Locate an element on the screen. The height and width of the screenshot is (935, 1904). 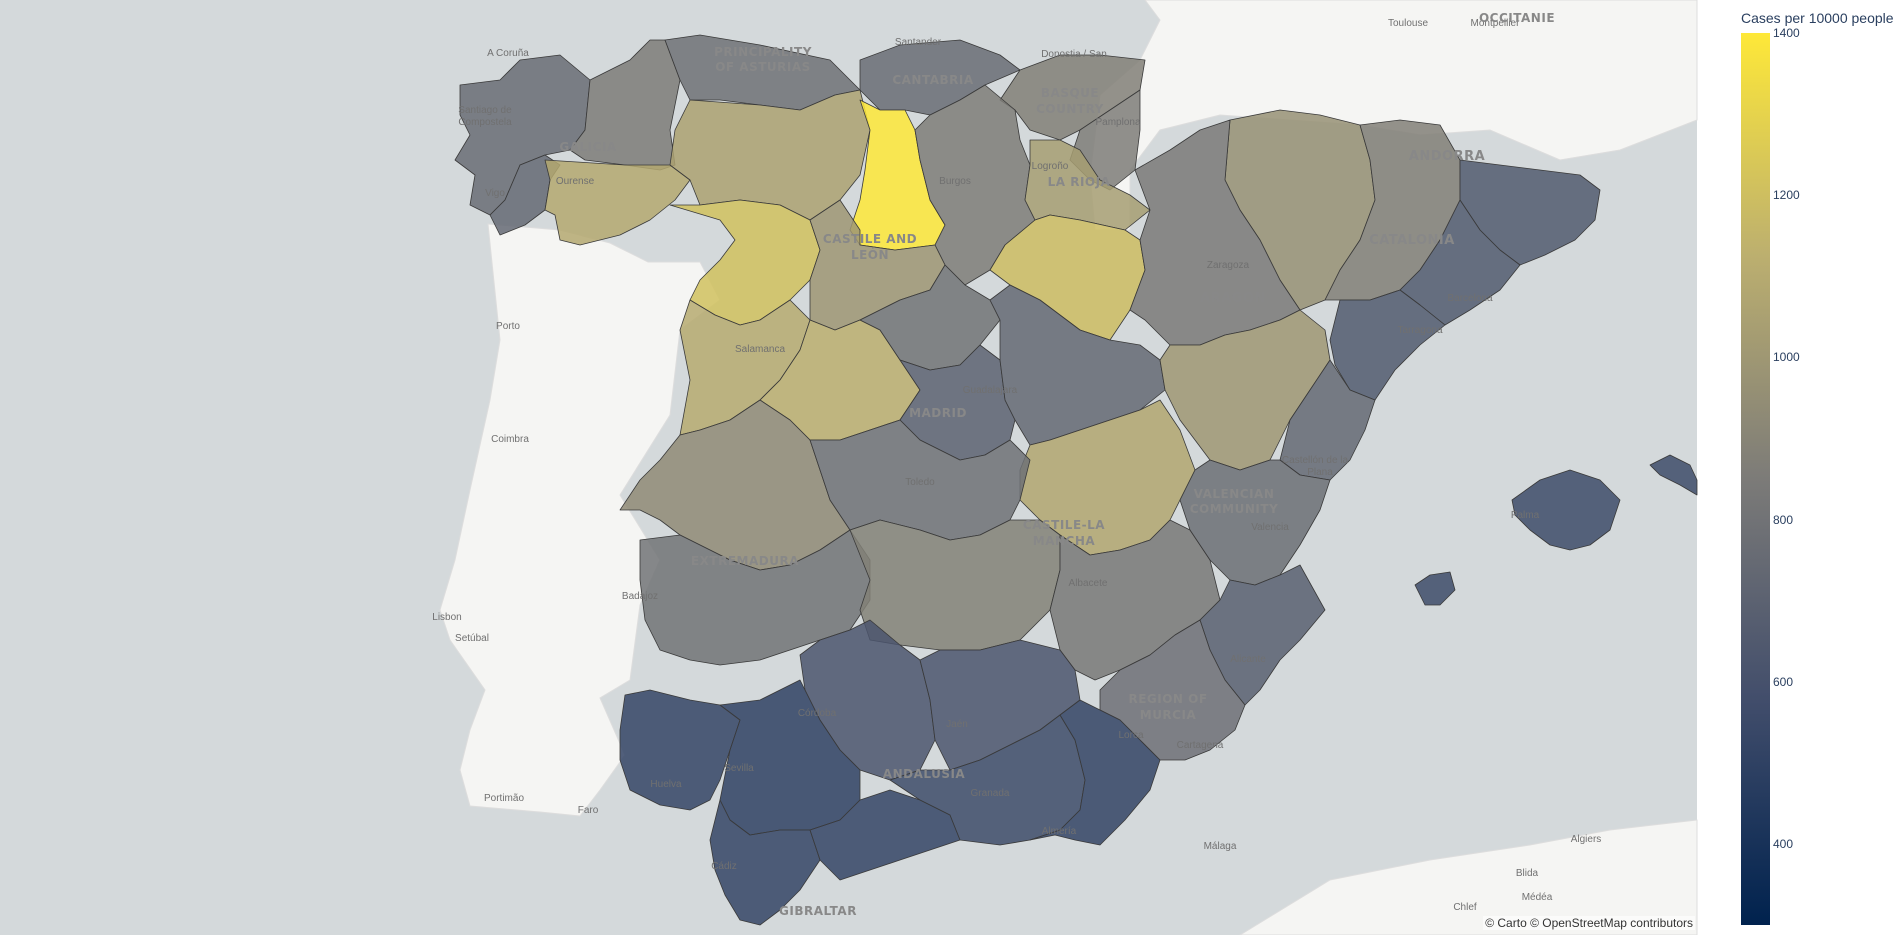
city-label: Montpellier is located at coordinates (1496, 23).